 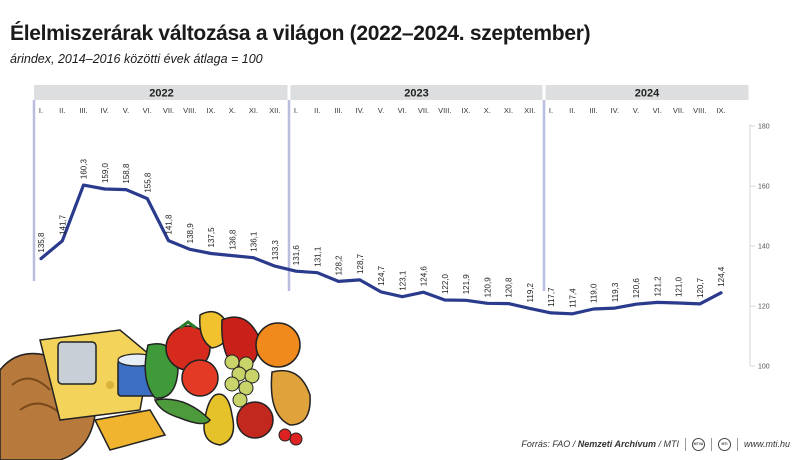 What do you see at coordinates (339, 265) in the screenshot?
I see `data-label: 128,2` at bounding box center [339, 265].